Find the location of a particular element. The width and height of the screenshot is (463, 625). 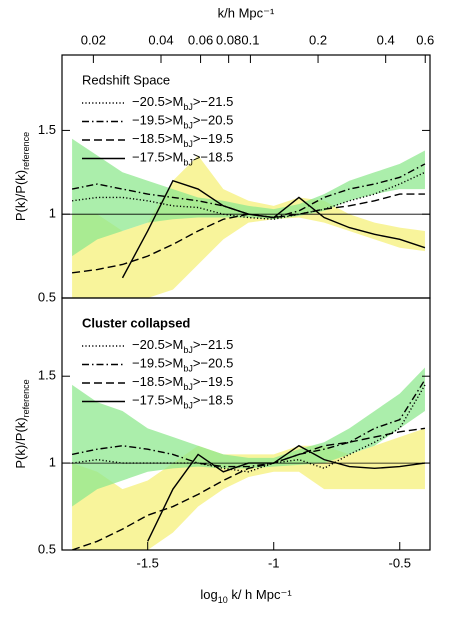

x2-tick-label: 0.1 is located at coordinates (250, 39).